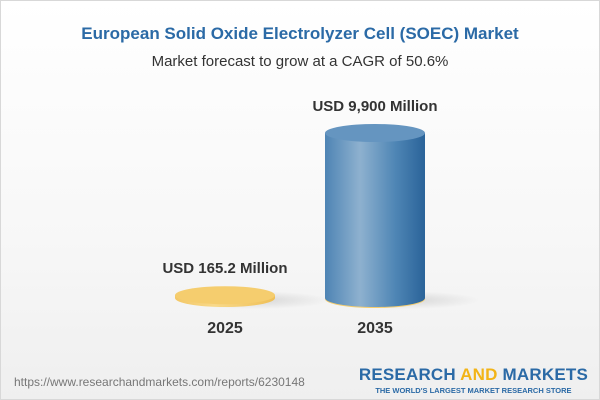 The width and height of the screenshot is (600, 400). I want to click on data-label: USD 9,900 Million, so click(374, 106).